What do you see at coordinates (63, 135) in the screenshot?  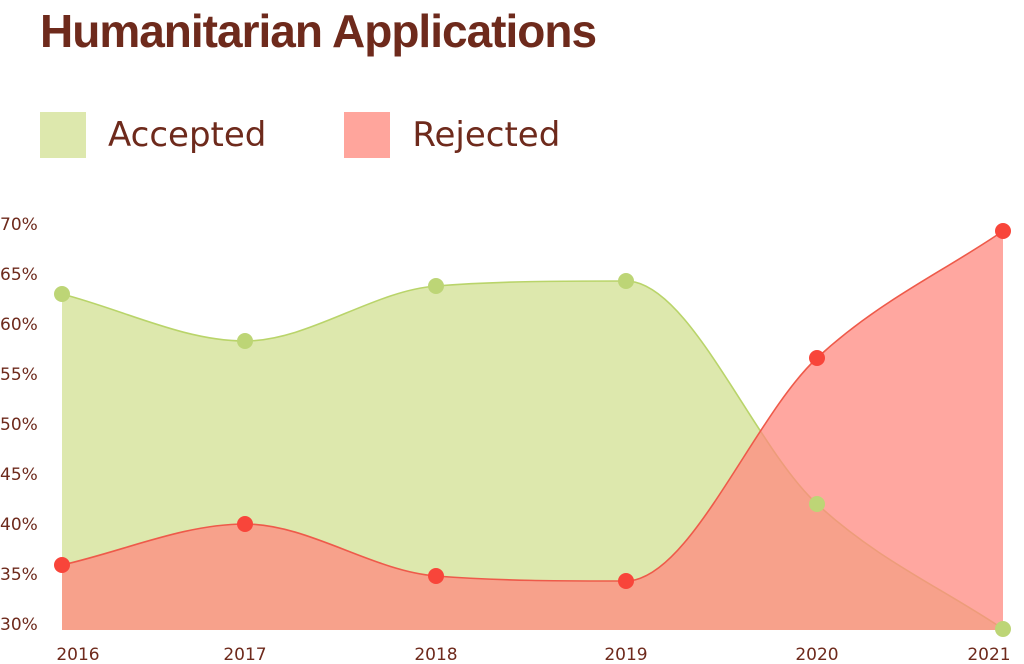 I see `legend-swatch-accepted` at bounding box center [63, 135].